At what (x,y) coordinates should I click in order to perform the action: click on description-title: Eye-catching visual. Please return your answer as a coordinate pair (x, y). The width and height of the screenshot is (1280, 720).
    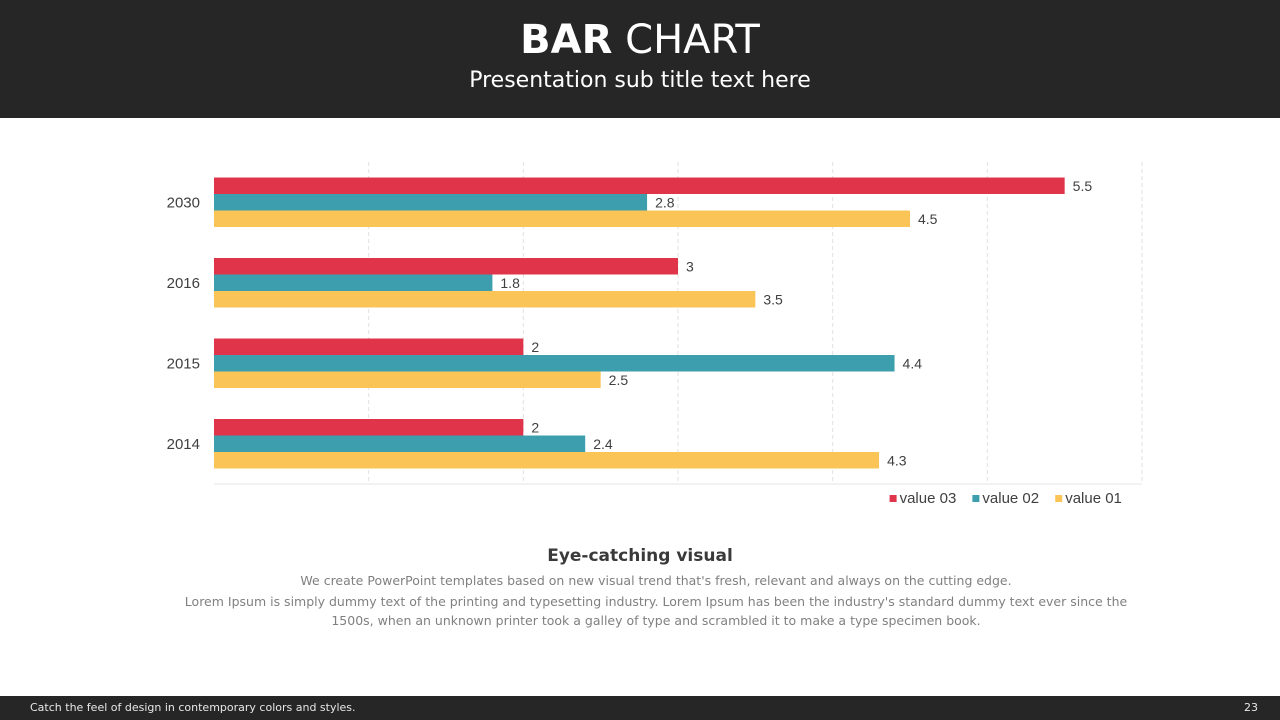
    Looking at the image, I should click on (640, 556).